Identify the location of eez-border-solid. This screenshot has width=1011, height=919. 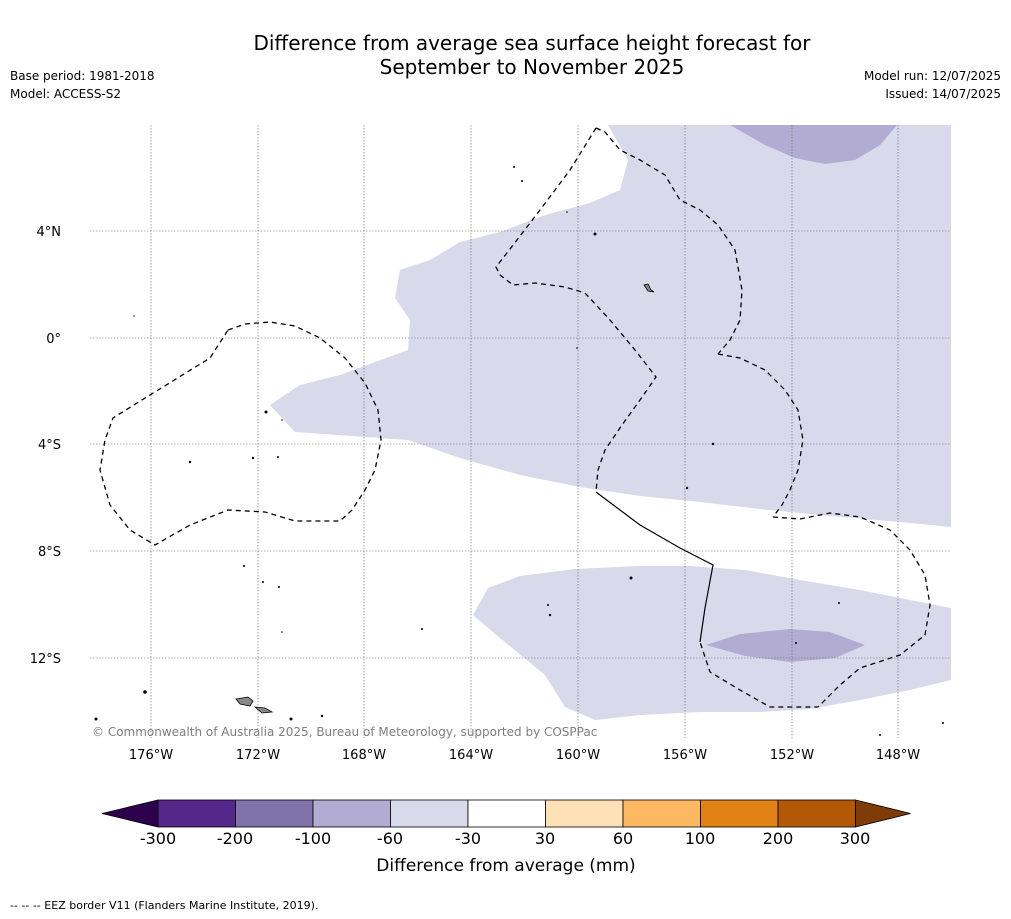
(654, 567).